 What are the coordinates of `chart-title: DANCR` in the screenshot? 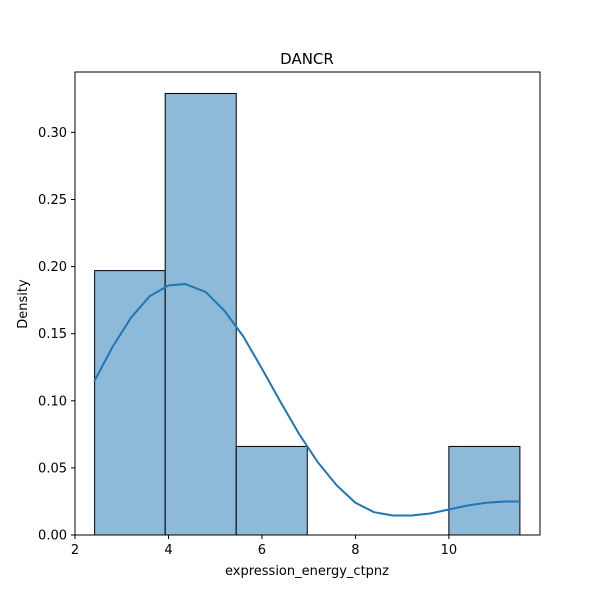 It's located at (307, 59).